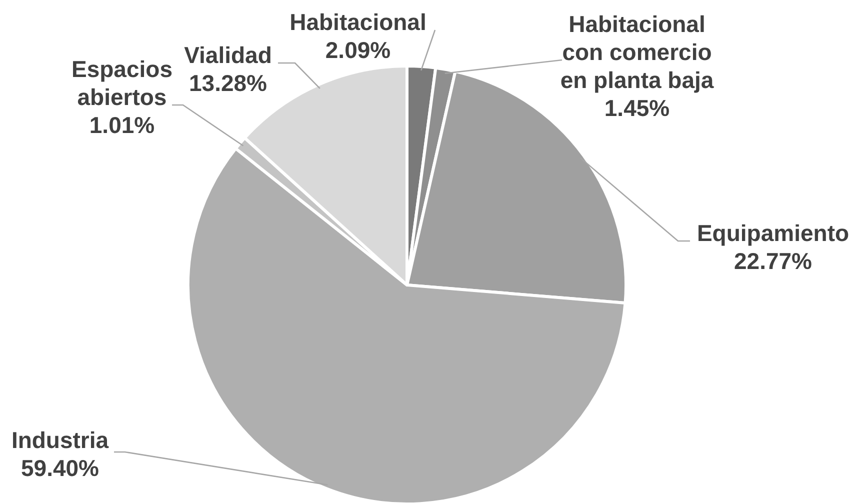 This screenshot has height=504, width=854. Describe the element at coordinates (122, 83) in the screenshot. I see `slice-label: Espacios abiertos` at that location.